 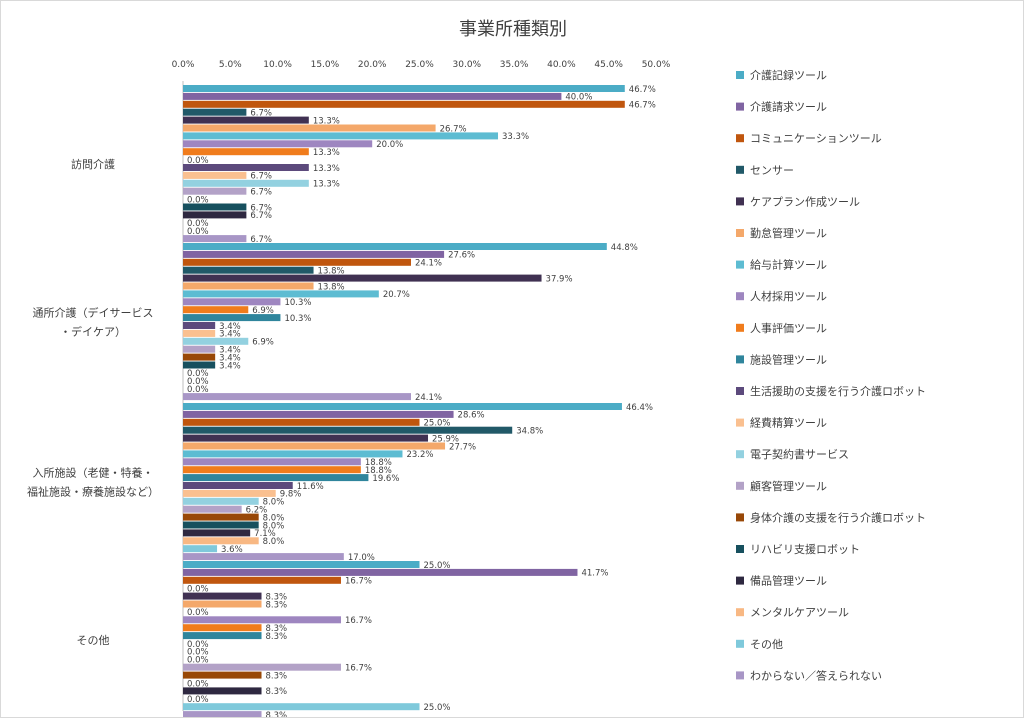 I want to click on data-label: 10.3%, so click(x=297, y=303).